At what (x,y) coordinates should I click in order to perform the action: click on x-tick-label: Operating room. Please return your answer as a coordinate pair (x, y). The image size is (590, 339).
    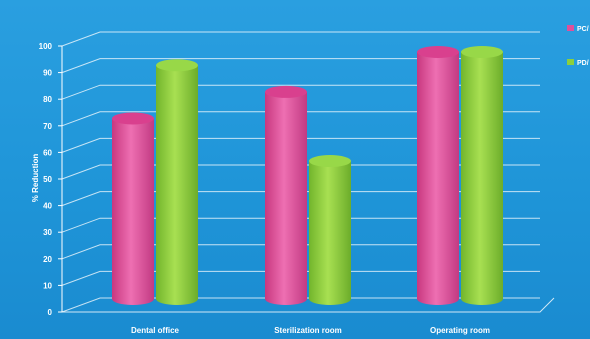
    Looking at the image, I should click on (460, 330).